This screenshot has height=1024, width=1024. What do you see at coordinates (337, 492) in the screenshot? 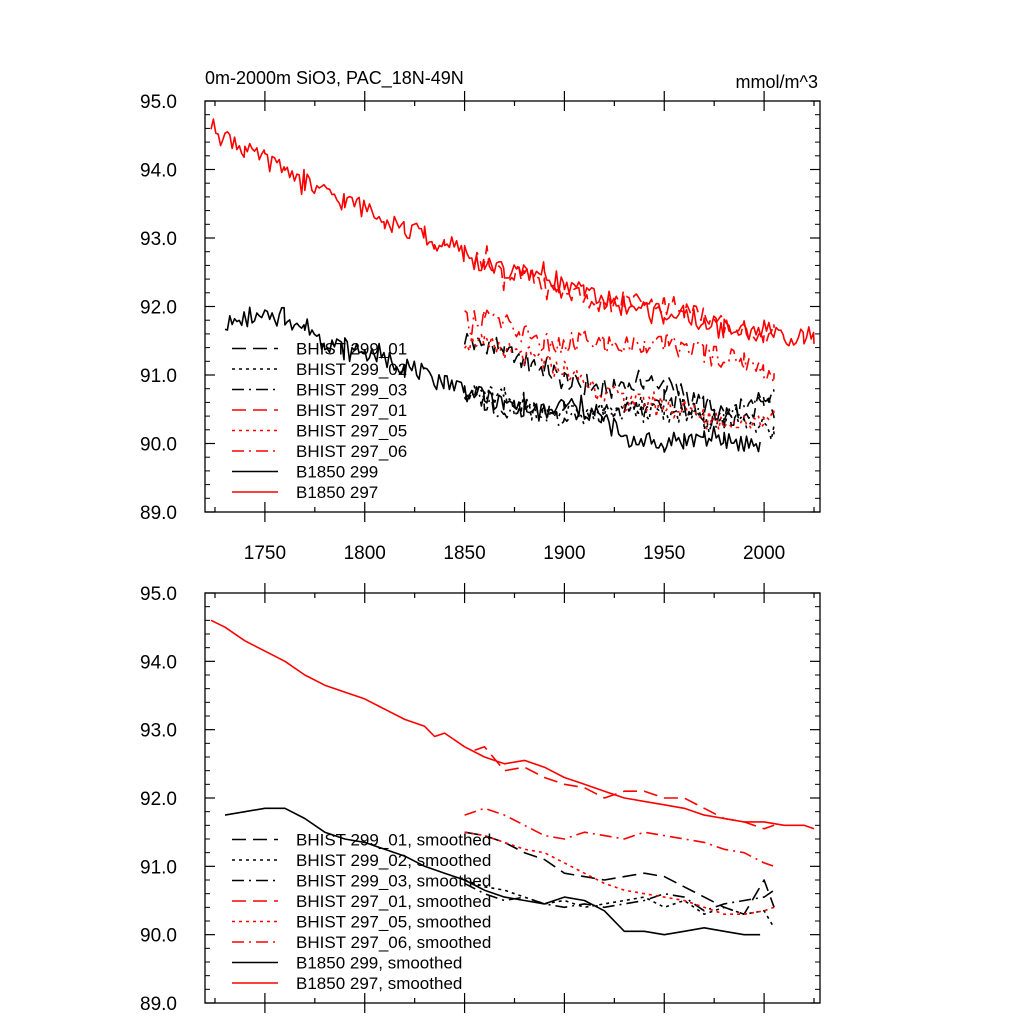
I see `legend-label: B1850 297` at bounding box center [337, 492].